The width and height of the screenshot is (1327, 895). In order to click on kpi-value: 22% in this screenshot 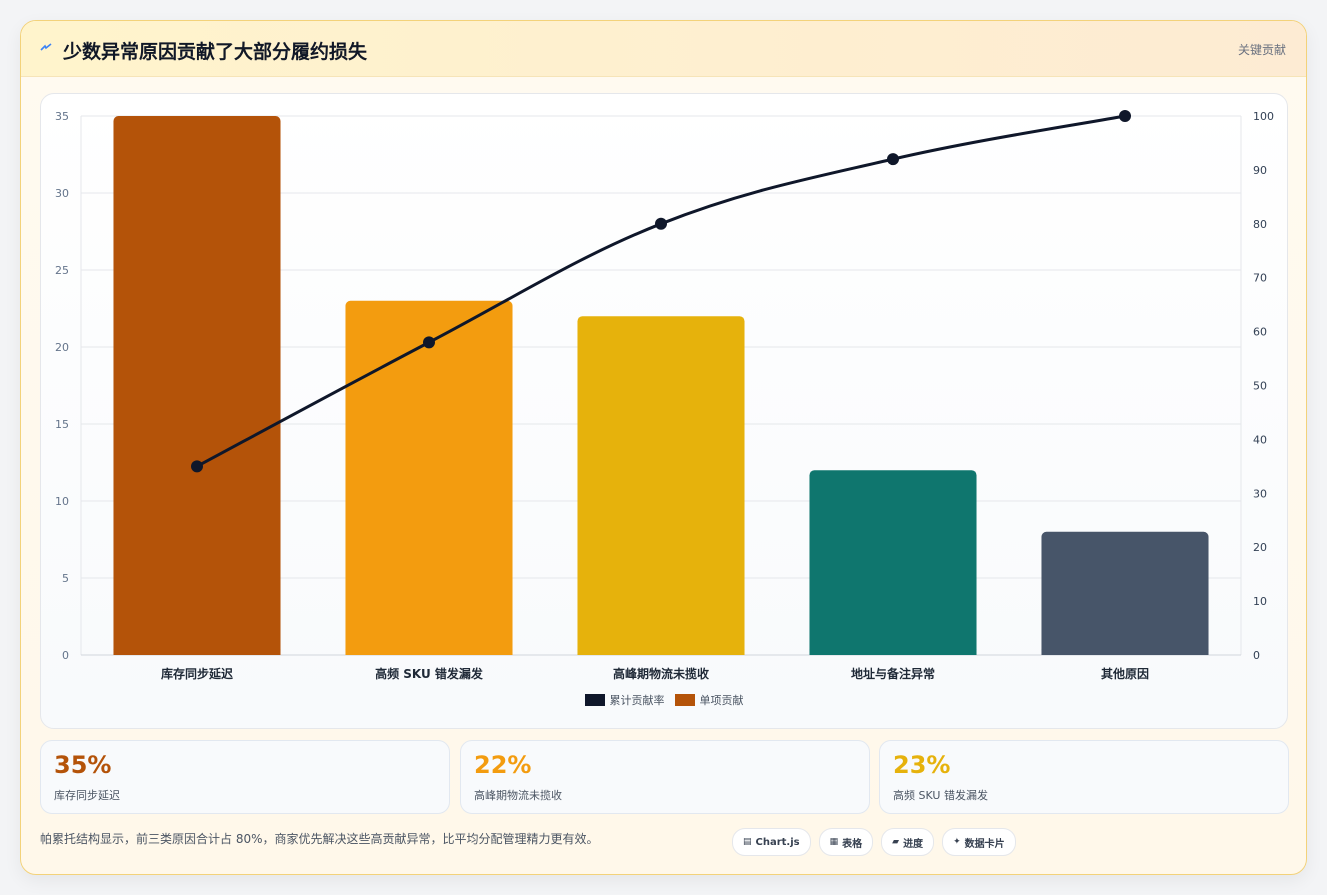, I will do `click(503, 765)`.